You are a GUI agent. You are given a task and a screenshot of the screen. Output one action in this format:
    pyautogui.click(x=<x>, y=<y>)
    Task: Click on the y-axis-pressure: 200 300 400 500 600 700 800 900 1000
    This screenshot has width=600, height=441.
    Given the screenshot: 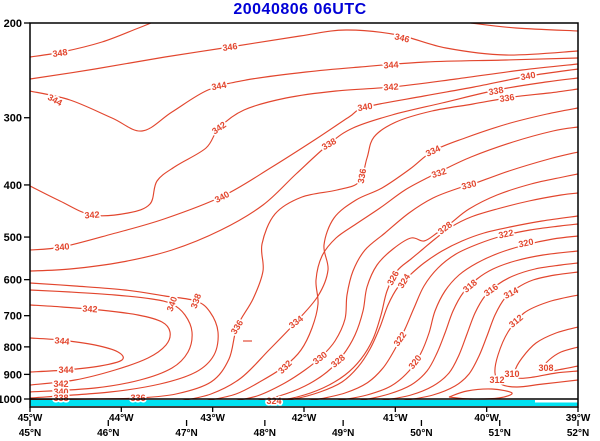 What is the action you would take?
    pyautogui.click(x=15, y=212)
    